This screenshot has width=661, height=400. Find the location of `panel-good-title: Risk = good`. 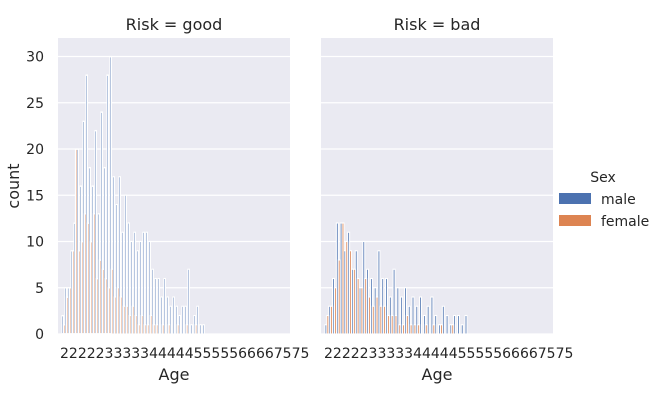

panel-good-title: Risk = good is located at coordinates (174, 24).